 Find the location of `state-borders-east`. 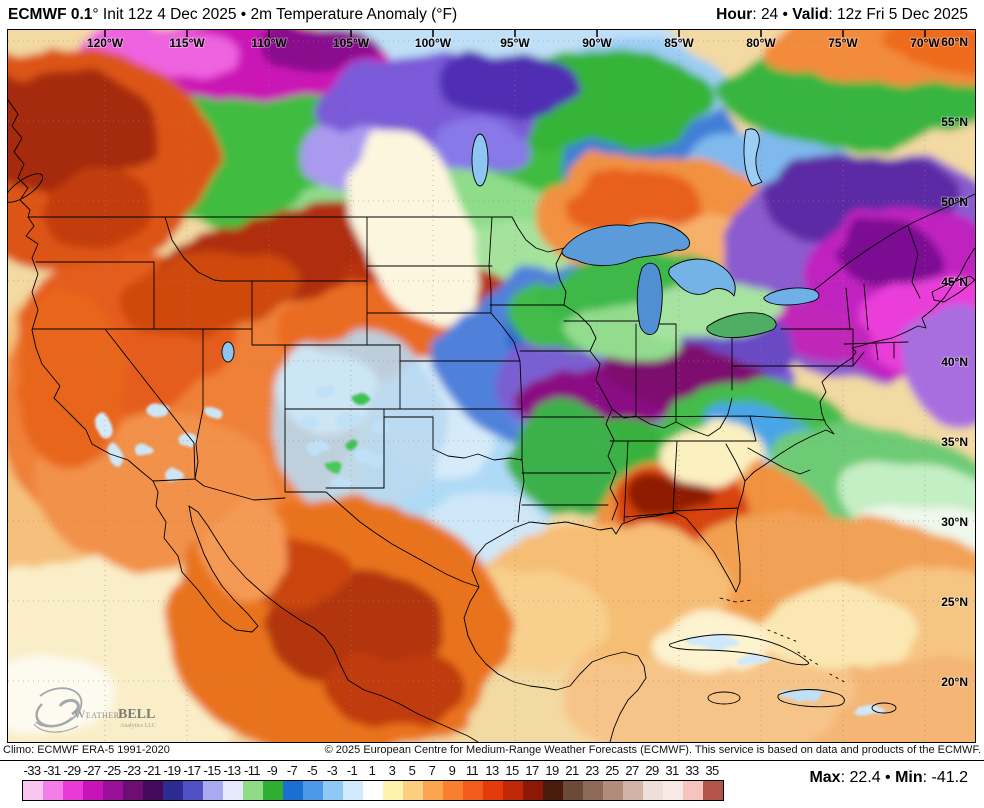

state-borders-east is located at coordinates (823, 353).